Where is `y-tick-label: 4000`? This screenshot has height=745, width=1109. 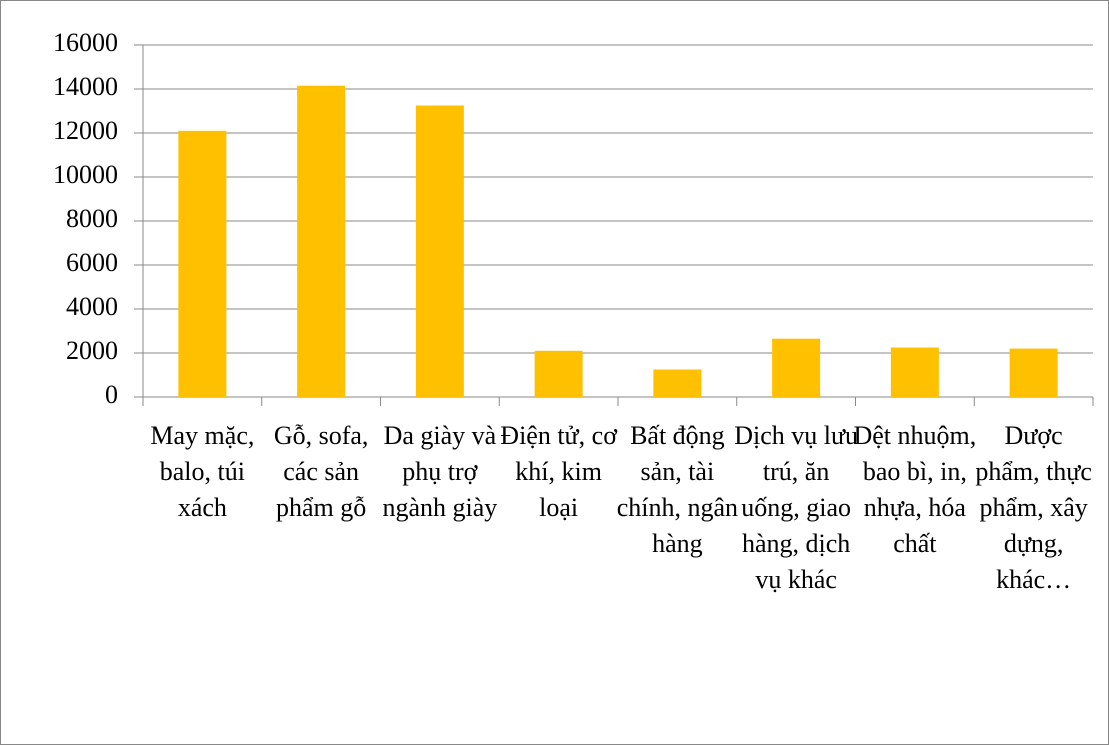
y-tick-label: 4000 is located at coordinates (92, 306).